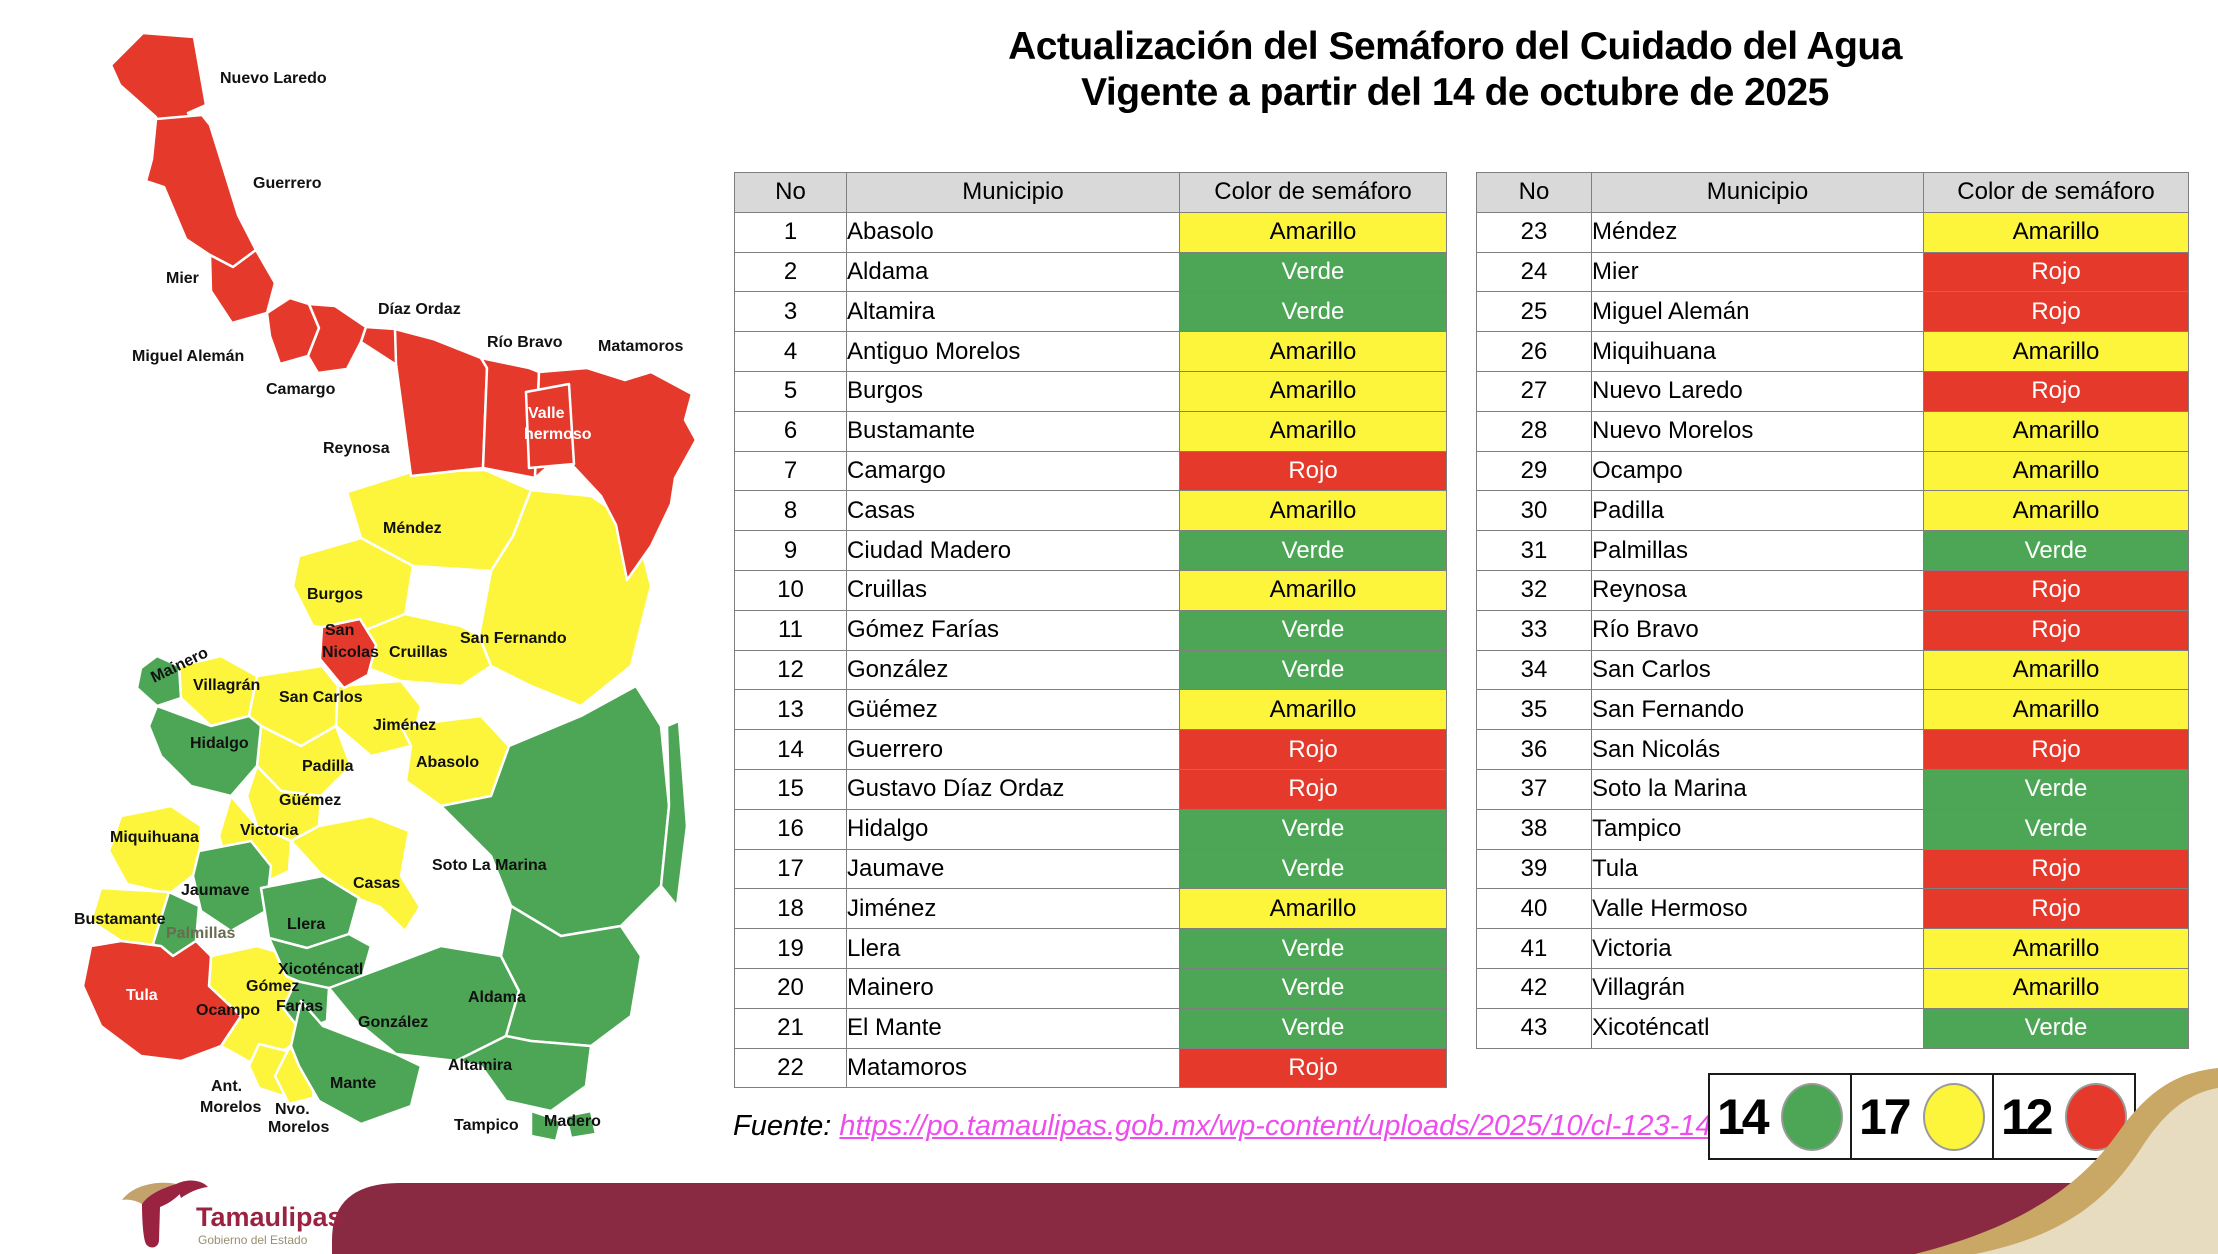  I want to click on table-row: 22 Matamoros Rojo, so click(1090, 1068).